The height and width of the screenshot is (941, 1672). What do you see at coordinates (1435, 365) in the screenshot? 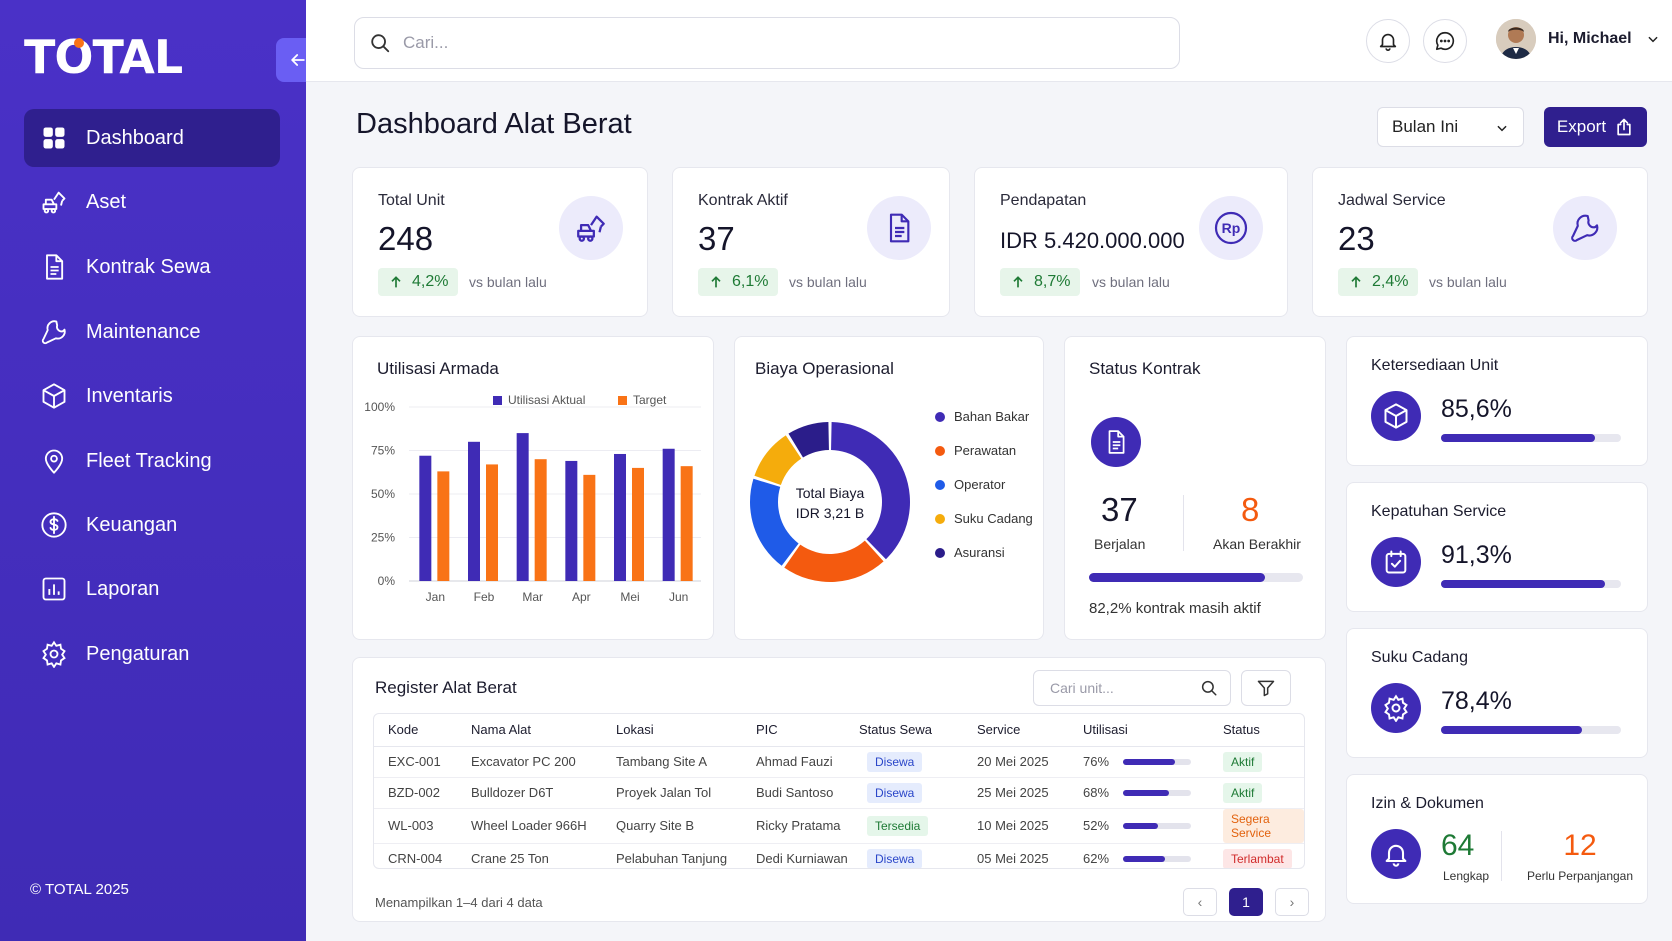
I see `card-title: Ketersediaan Unit` at bounding box center [1435, 365].